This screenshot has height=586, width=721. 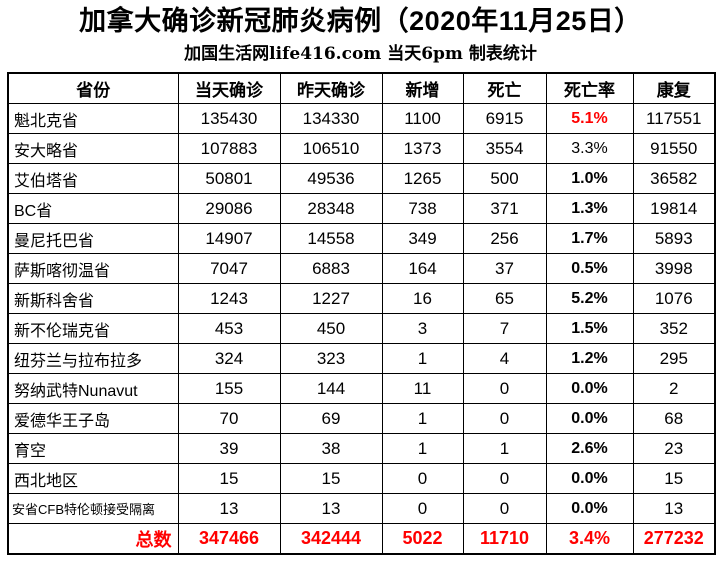 What do you see at coordinates (589, 328) in the screenshot?
I see `cell-death_rate: 1.5%` at bounding box center [589, 328].